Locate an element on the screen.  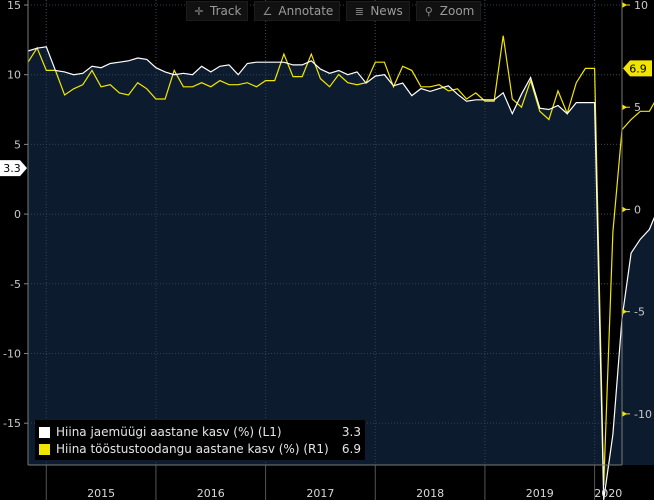
x-tick-label: 2015 is located at coordinates (101, 493).